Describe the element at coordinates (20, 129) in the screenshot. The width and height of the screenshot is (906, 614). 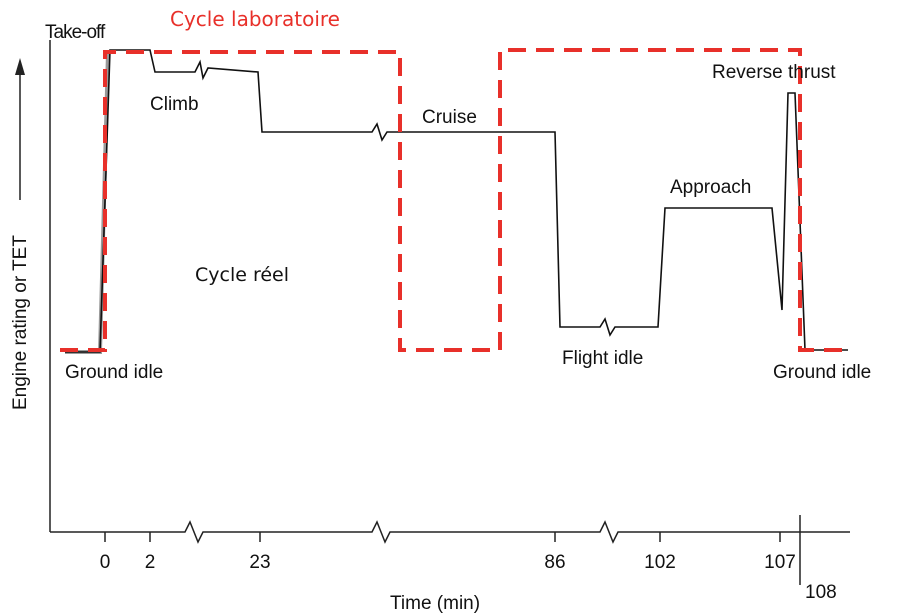
I see `y-arrow` at that location.